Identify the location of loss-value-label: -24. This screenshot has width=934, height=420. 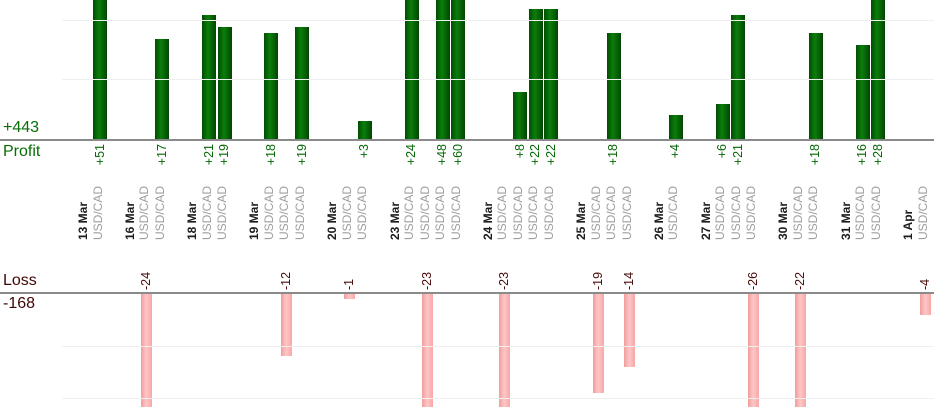
(146, 280).